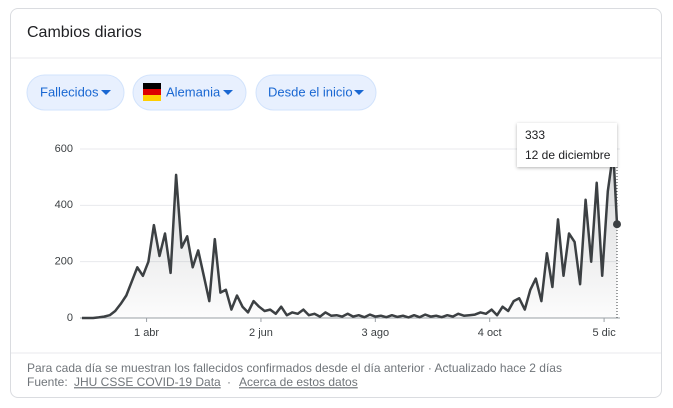 This screenshot has width=673, height=408. Describe the element at coordinates (193, 91) in the screenshot. I see `chip-label: Alemania` at that location.